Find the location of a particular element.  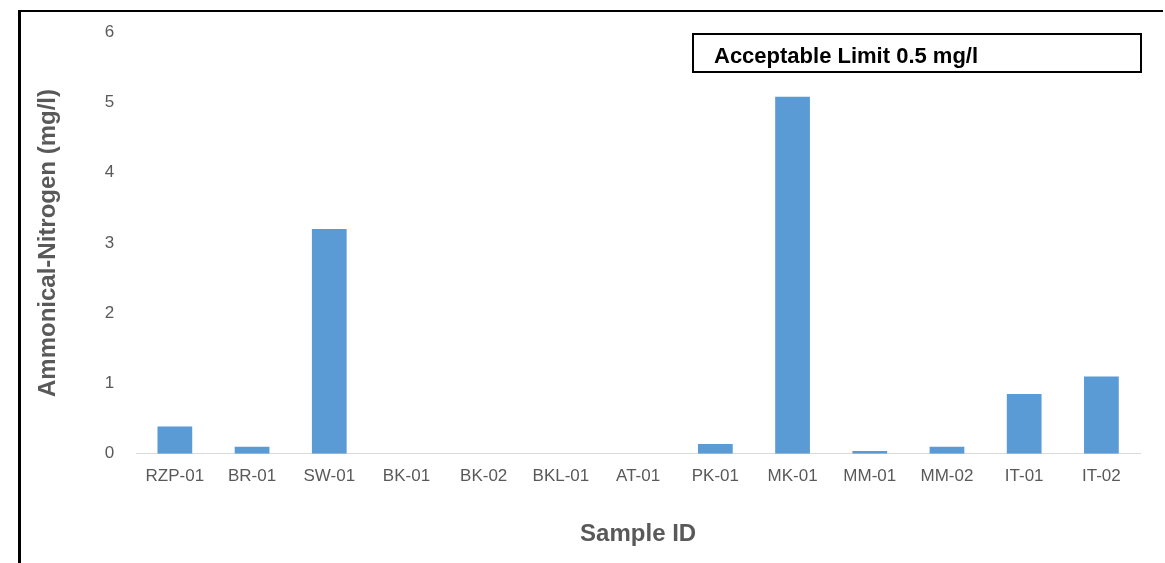

y-tick-label: 3 is located at coordinates (109, 242).